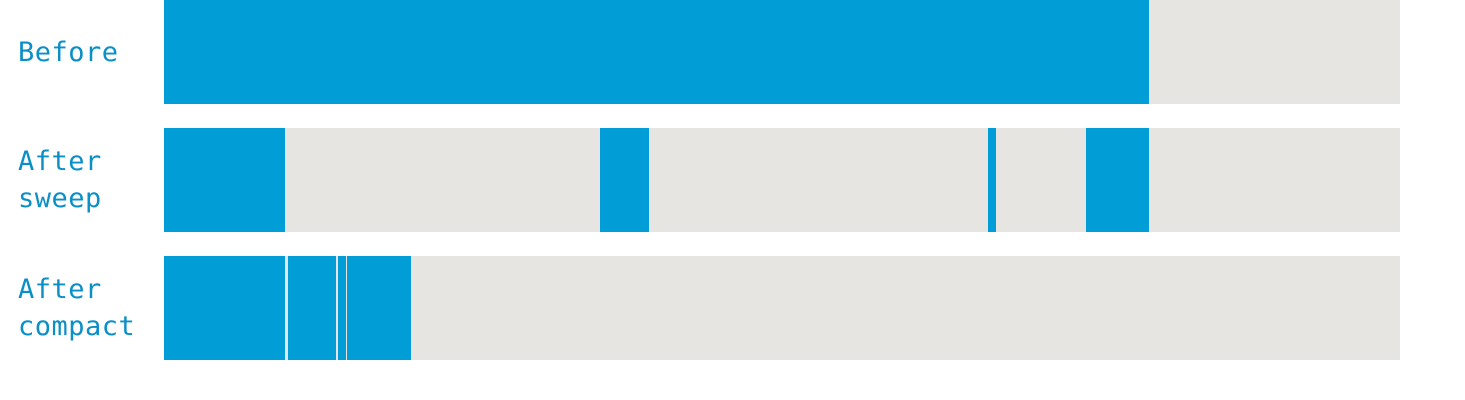 The image size is (1465, 400). I want to click on row-label-line: Before, so click(68, 52).